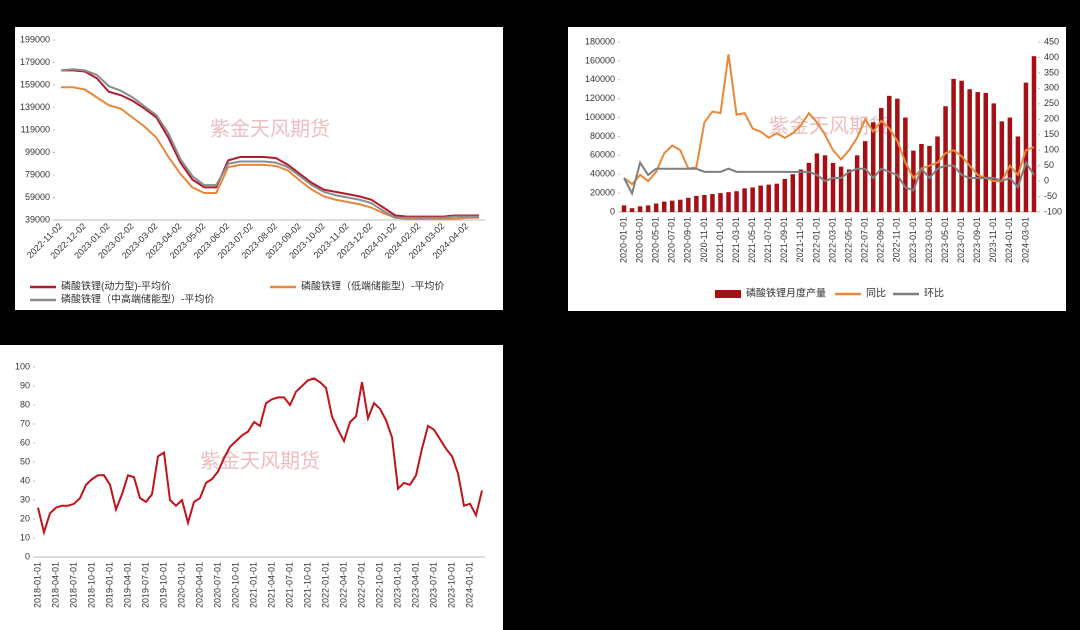 This screenshot has height=630, width=1080. I want to click on y-tick-label: 100, so click(22, 366).